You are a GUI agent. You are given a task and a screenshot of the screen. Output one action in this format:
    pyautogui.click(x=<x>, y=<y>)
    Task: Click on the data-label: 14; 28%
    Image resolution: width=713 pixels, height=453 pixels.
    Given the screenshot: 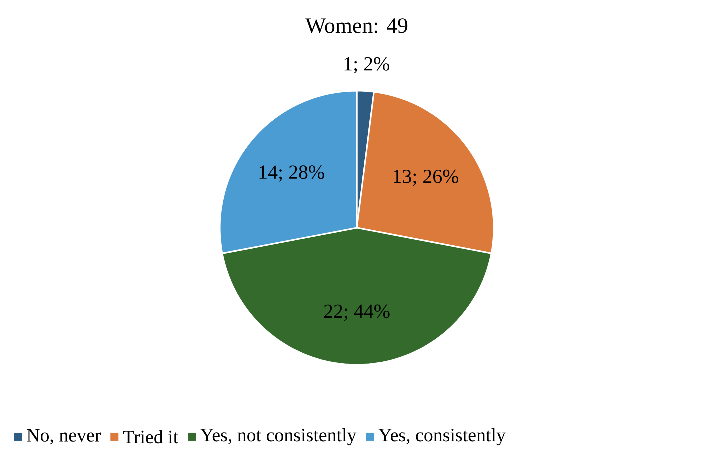 What is the action you would take?
    pyautogui.click(x=292, y=174)
    